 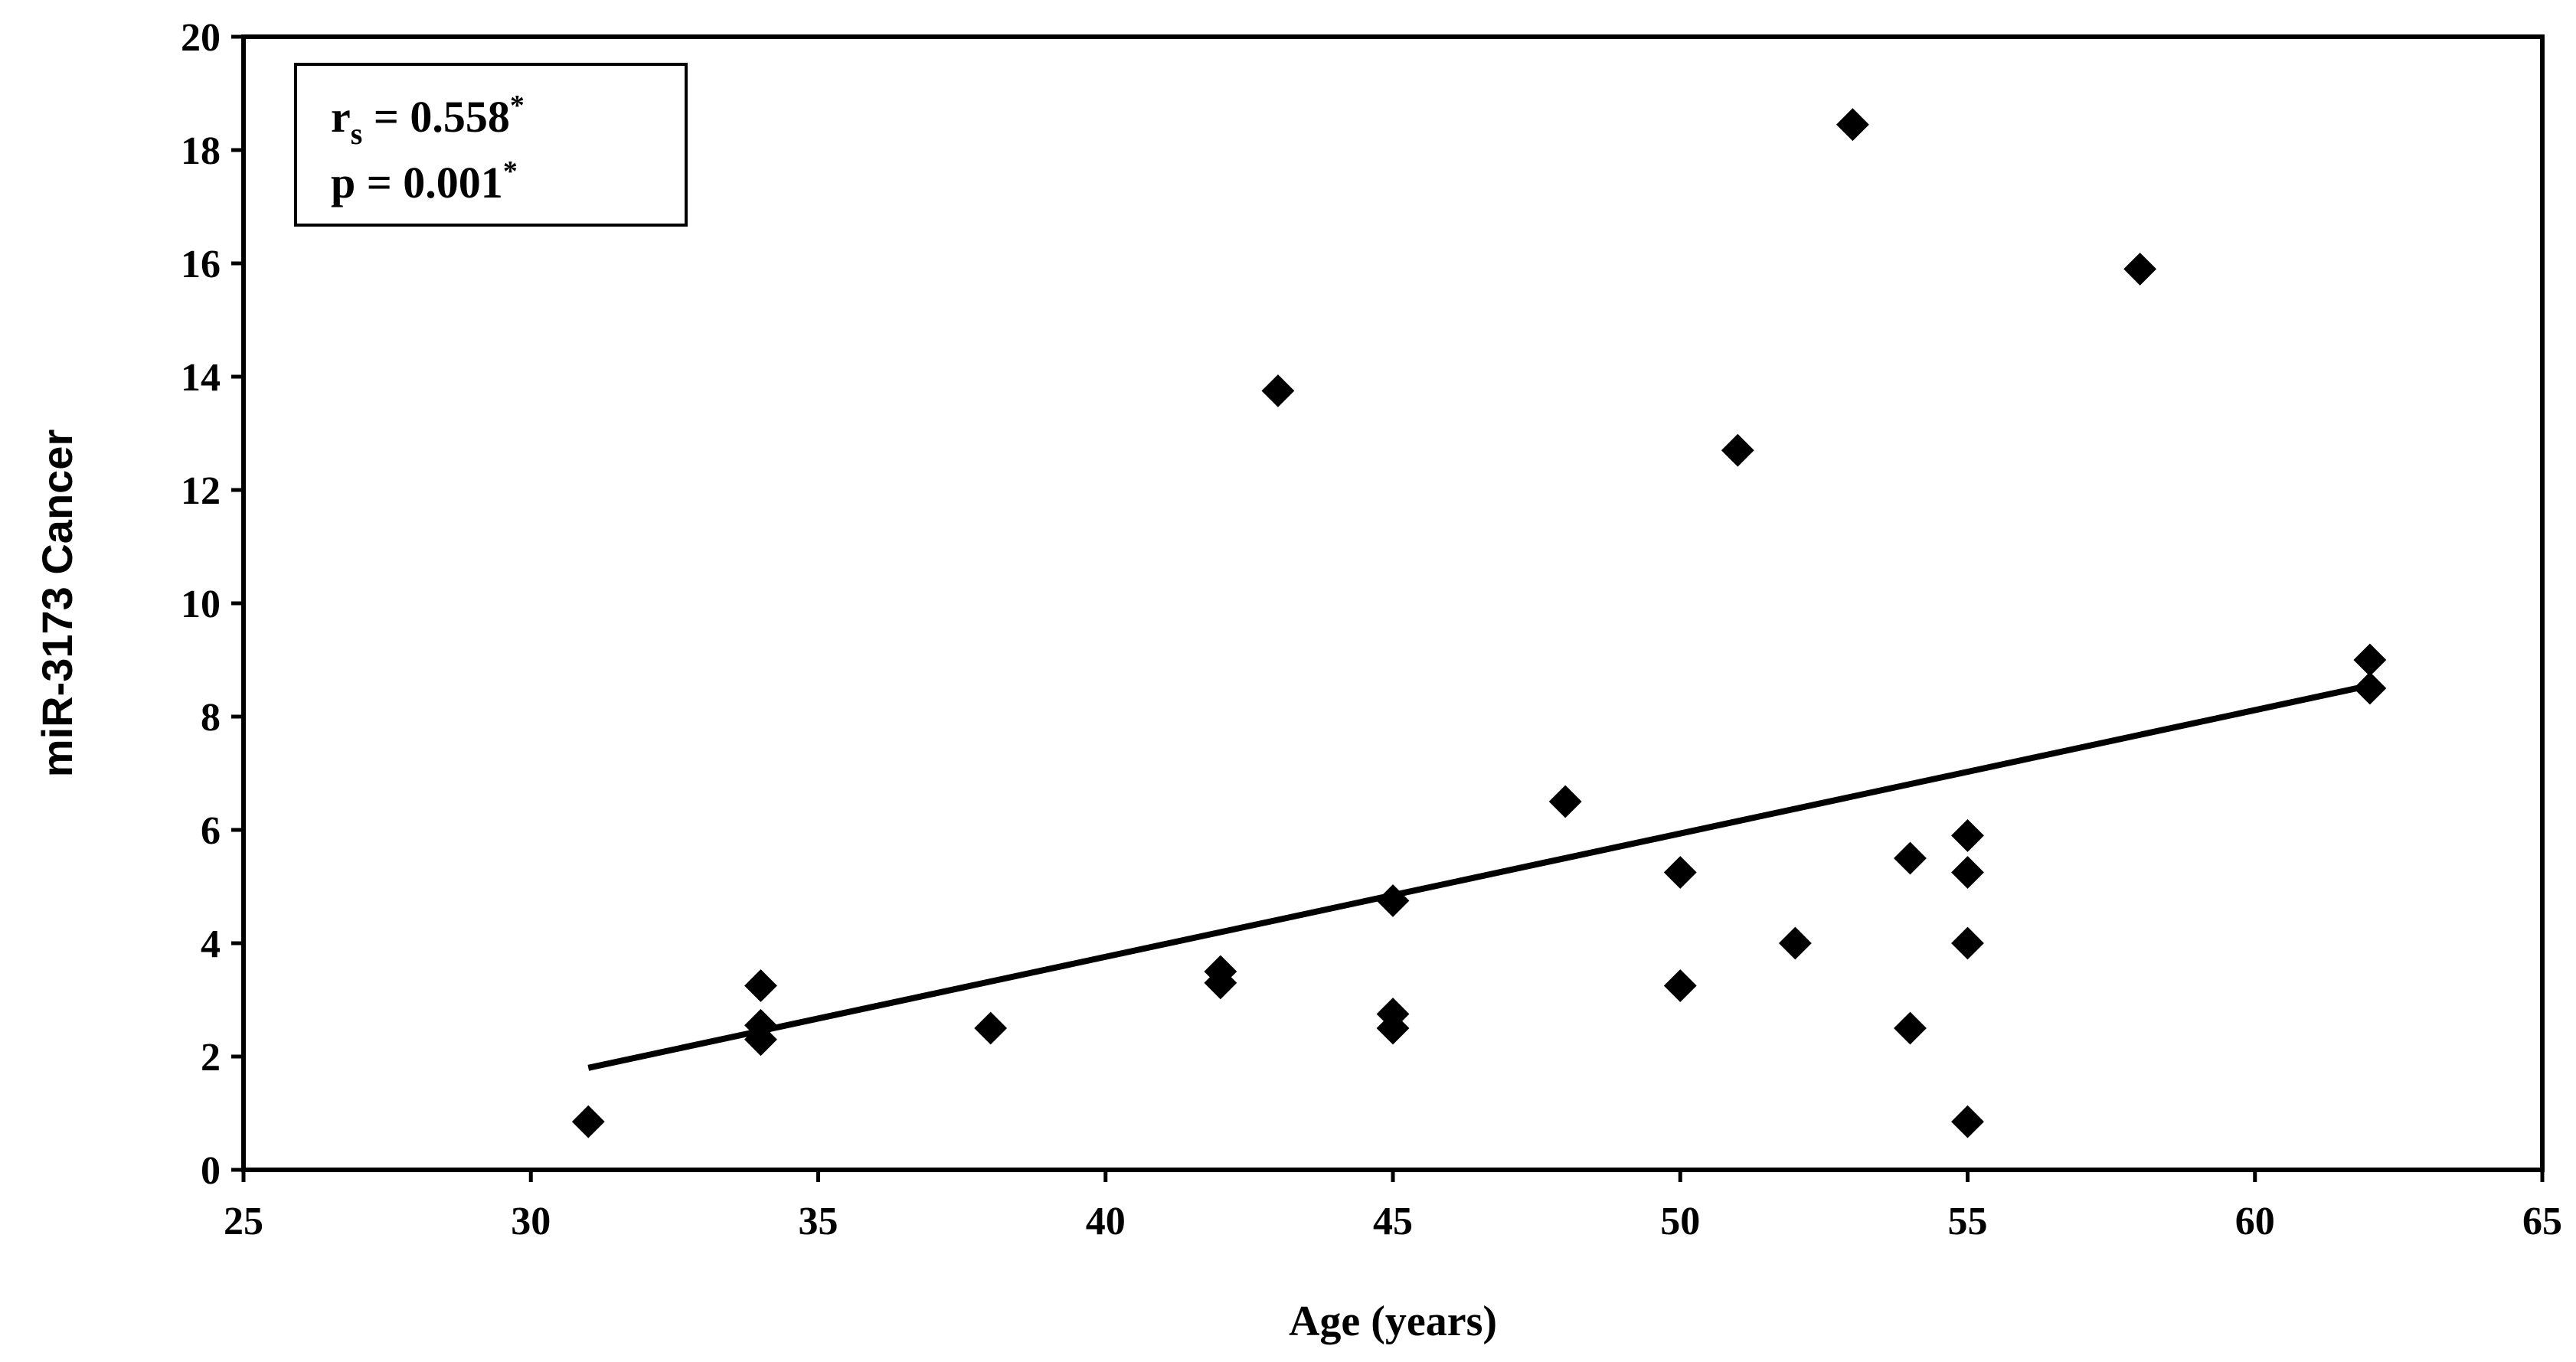 I want to click on x-tick-label: 55, so click(x=1968, y=1221).